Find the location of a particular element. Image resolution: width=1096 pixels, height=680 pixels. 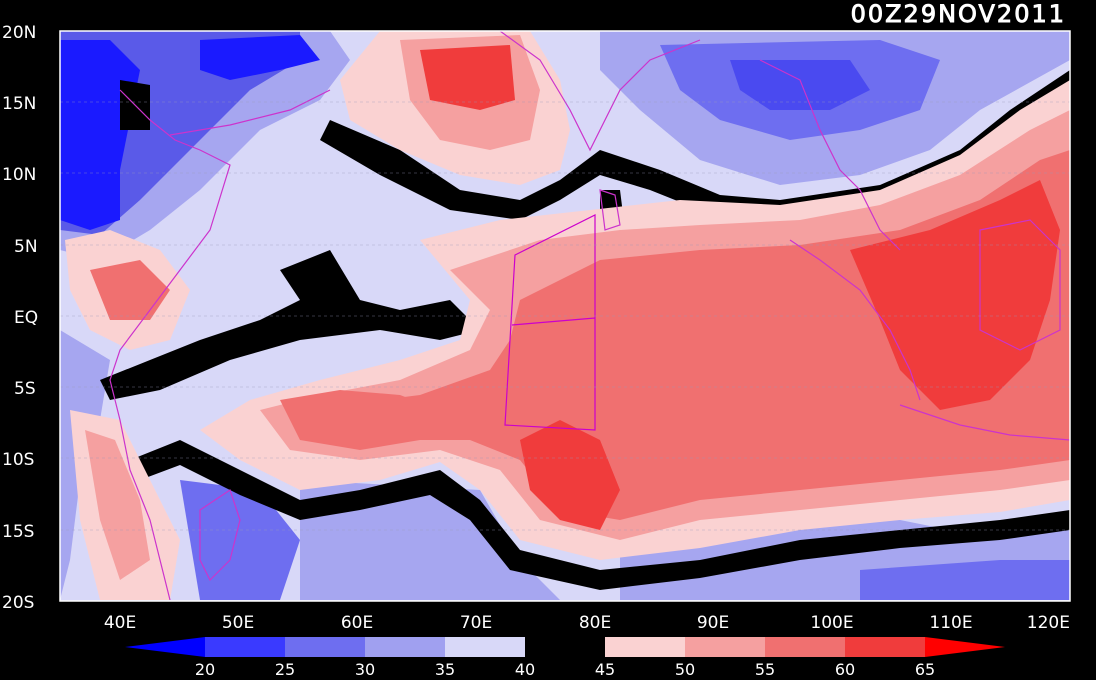

coastline-sumatra is located at coordinates (855, 320).